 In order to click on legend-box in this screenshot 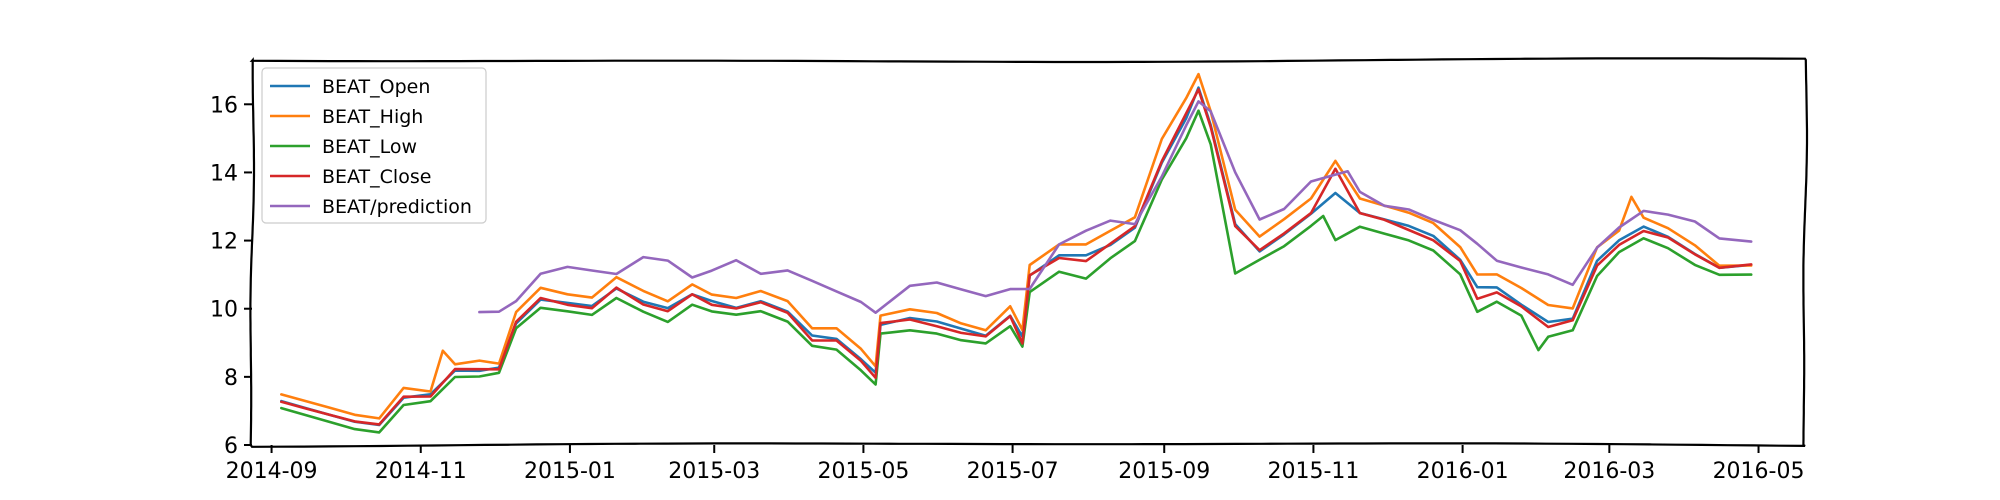, I will do `click(374, 145)`.